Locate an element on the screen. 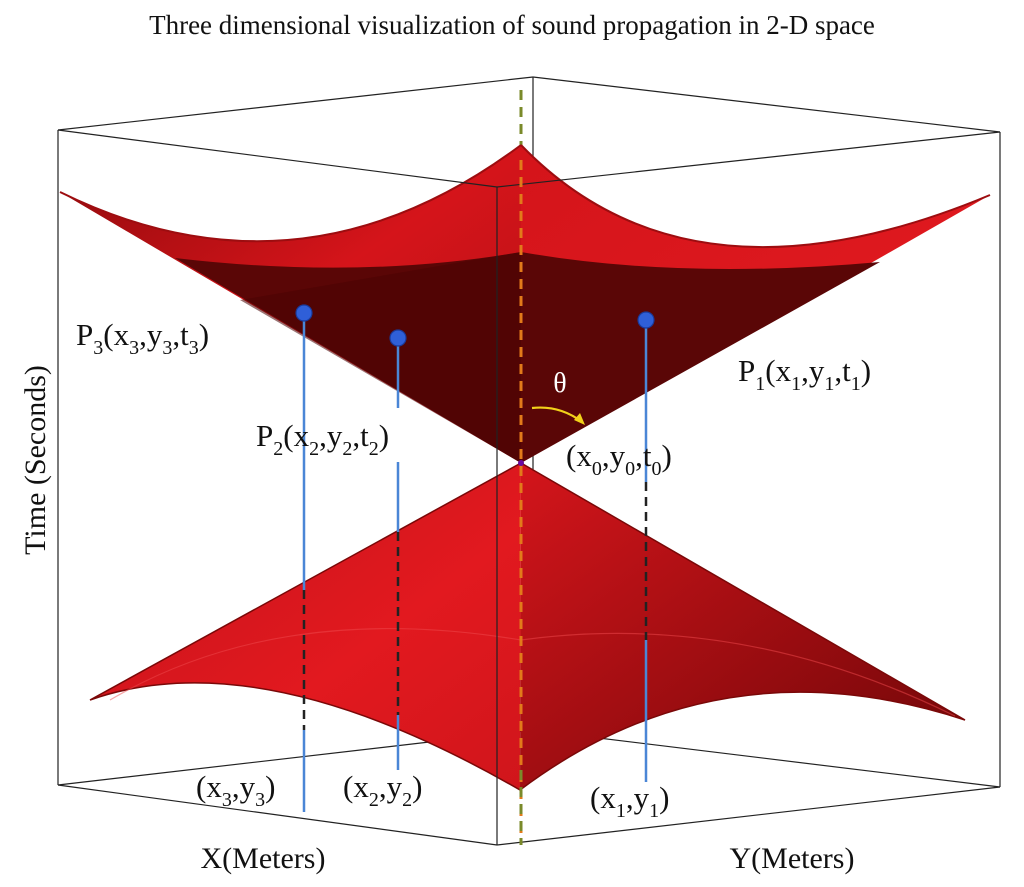 The width and height of the screenshot is (1024, 887). label-ground-3: (x3,y3) is located at coordinates (235, 790).